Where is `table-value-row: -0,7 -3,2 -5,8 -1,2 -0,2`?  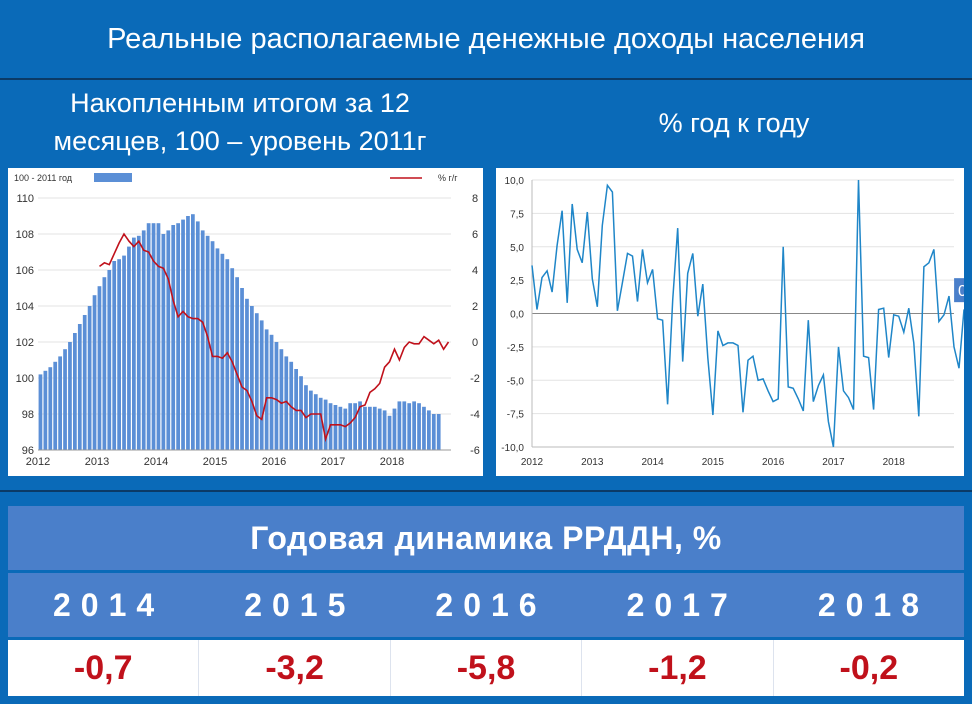 table-value-row: -0,7 -3,2 -5,8 -1,2 -0,2 is located at coordinates (486, 668).